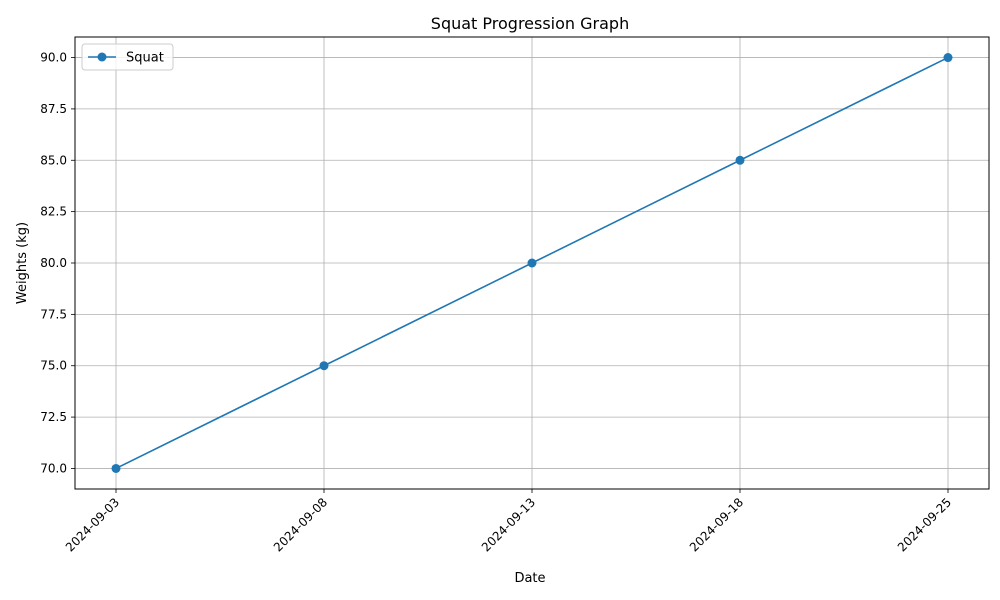  I want to click on chart-title: Squat Progression Graph, so click(530, 23).